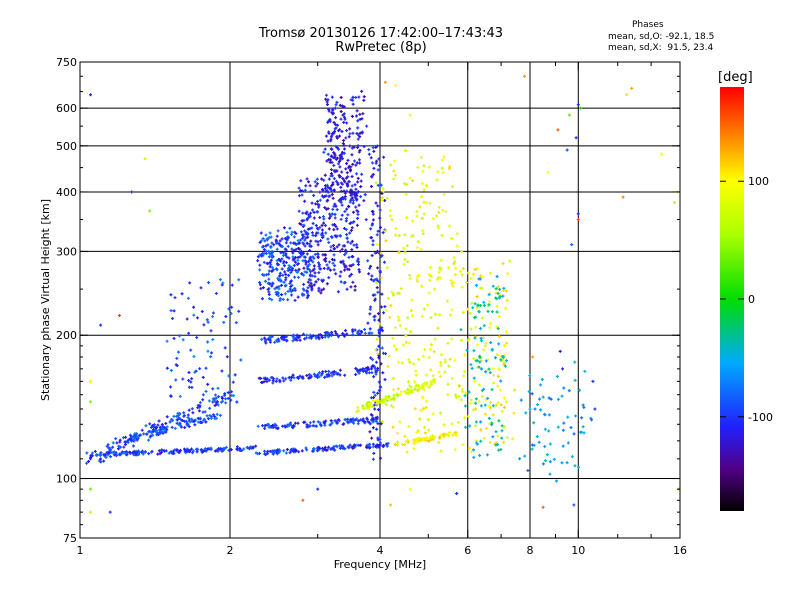 This screenshot has width=800, height=600. What do you see at coordinates (70, 538) in the screenshot?
I see `y-tick-label: 75` at bounding box center [70, 538].